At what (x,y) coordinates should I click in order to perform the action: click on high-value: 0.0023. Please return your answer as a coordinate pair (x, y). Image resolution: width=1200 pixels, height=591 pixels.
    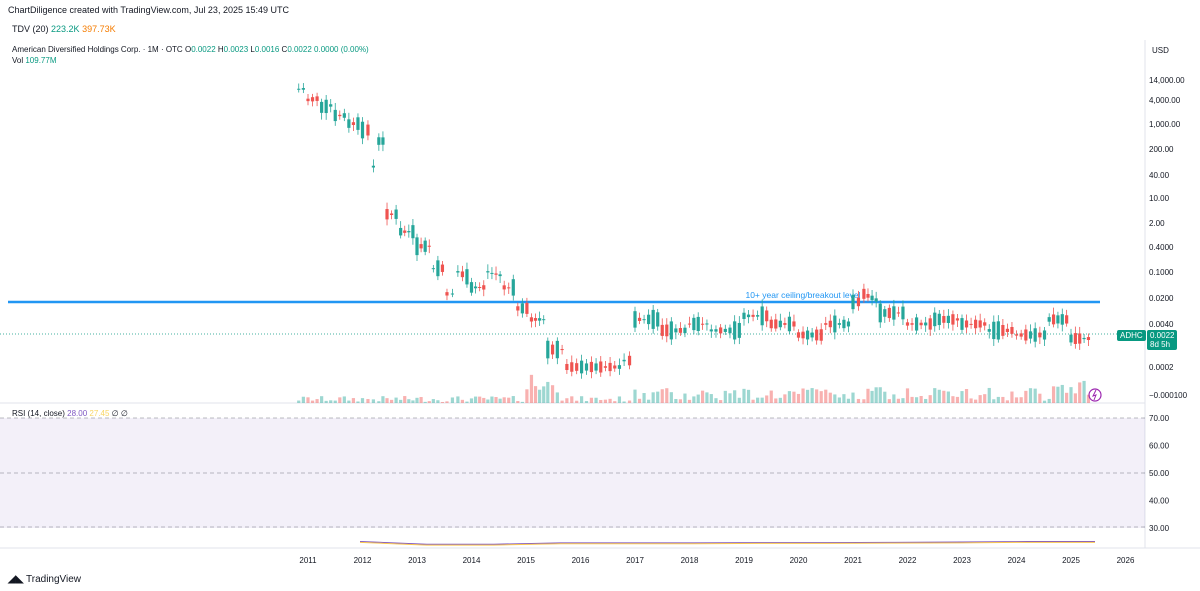
    Looking at the image, I should click on (236, 49).